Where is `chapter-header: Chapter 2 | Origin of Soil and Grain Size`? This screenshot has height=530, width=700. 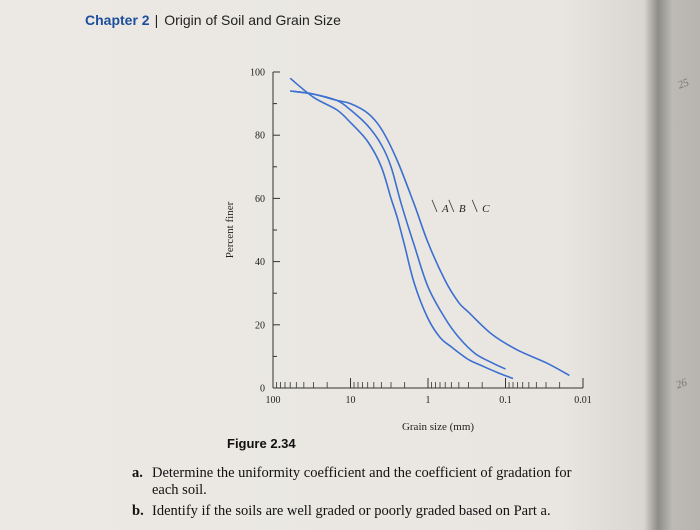 chapter-header: Chapter 2 | Origin of Soil and Grain Size is located at coordinates (213, 20).